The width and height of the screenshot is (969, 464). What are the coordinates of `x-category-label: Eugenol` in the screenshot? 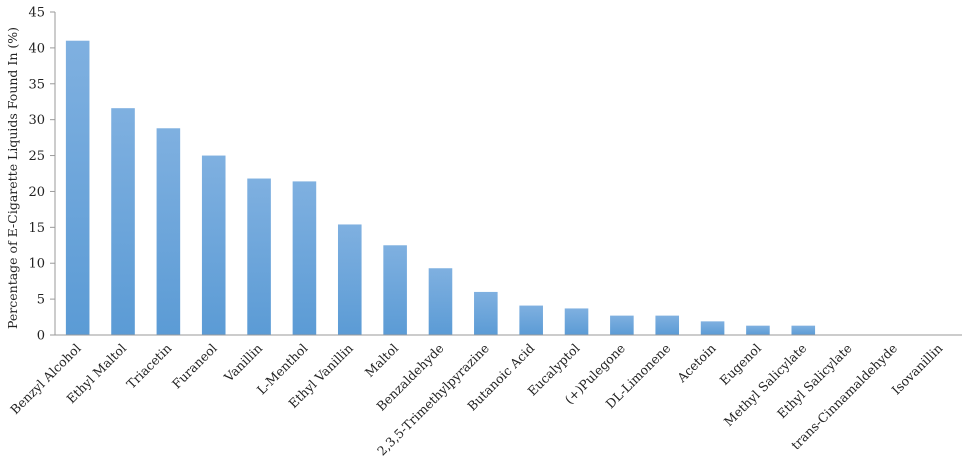 It's located at (740, 364).